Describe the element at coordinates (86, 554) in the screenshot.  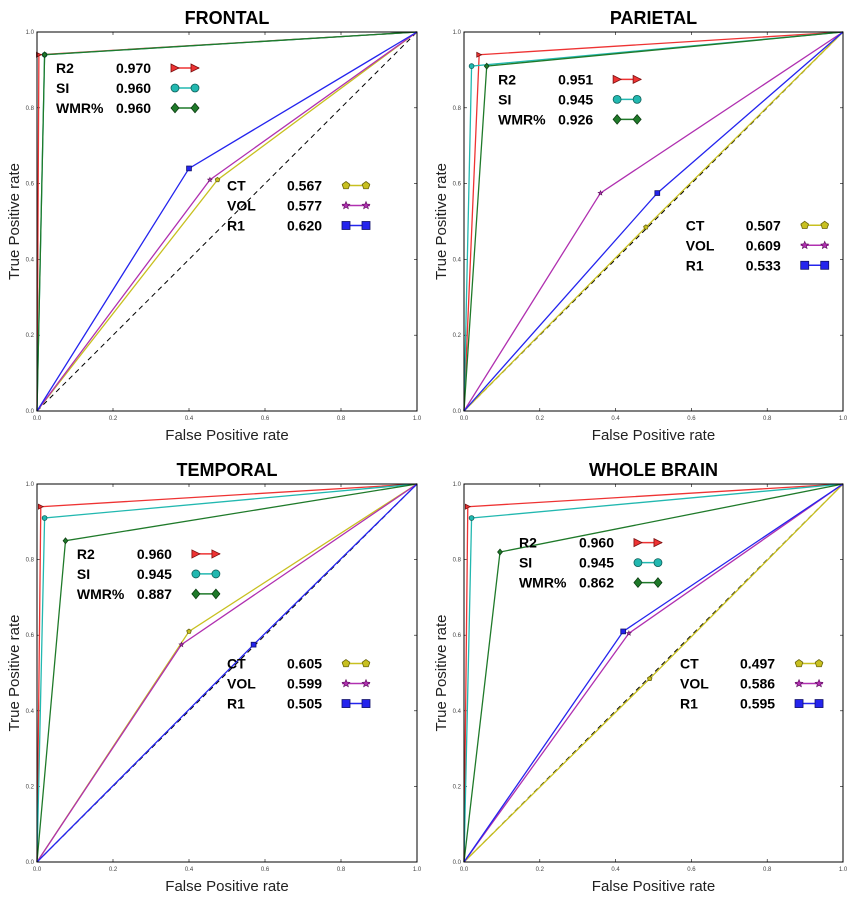
I see `legend-label: R2` at that location.